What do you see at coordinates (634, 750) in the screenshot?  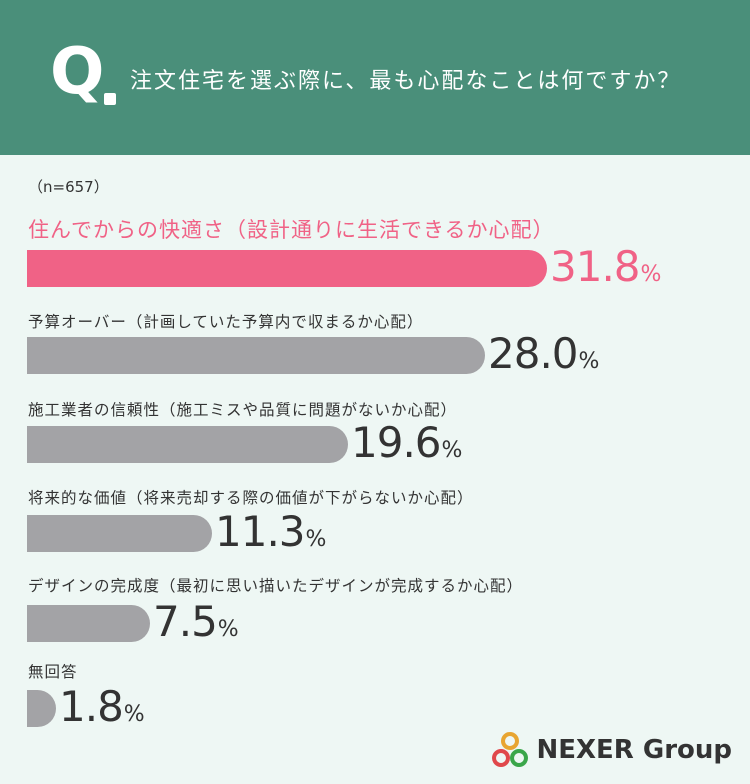 I see `logo-text: NEXER Group` at bounding box center [634, 750].